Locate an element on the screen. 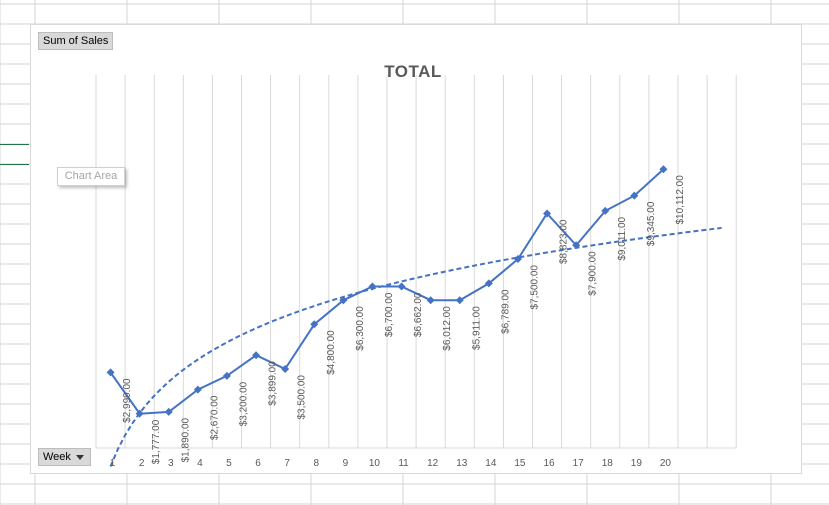  x-tick-label: 3 is located at coordinates (171, 463).